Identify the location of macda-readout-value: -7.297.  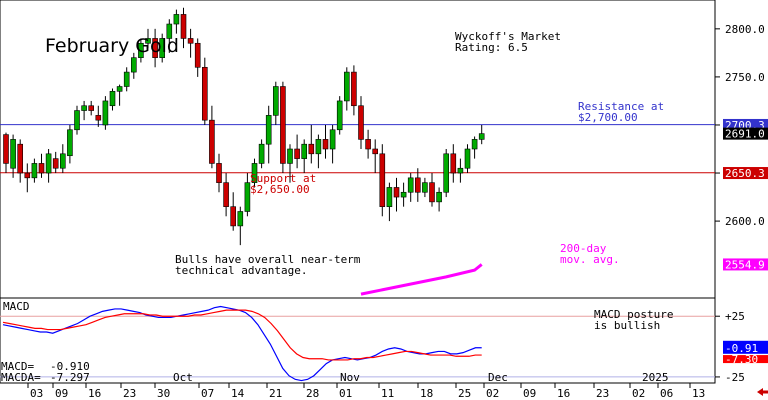
(70, 377).